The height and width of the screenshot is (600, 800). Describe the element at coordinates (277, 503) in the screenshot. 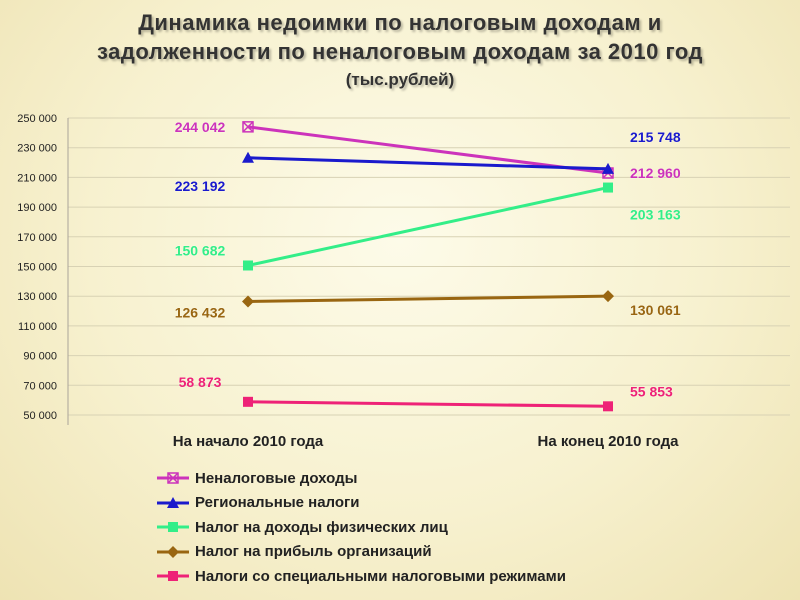

I see `legend-label: Региональные налоги` at that location.